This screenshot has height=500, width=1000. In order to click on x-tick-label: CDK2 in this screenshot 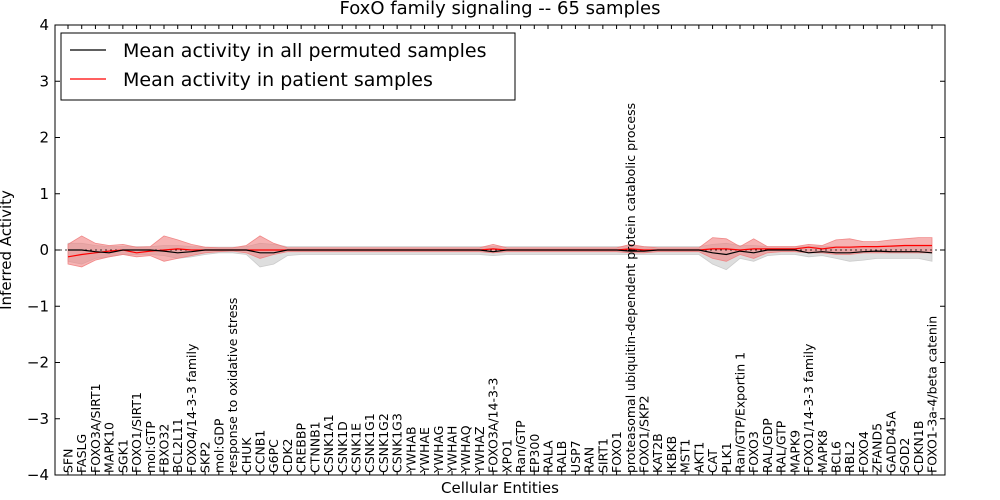, I will do `click(287, 455)`.